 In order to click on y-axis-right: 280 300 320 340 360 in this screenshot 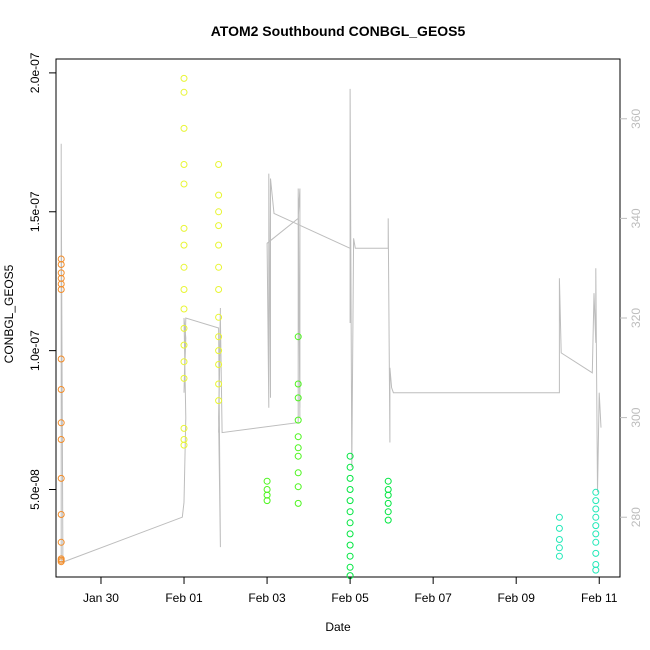, I will do `click(631, 317)`.